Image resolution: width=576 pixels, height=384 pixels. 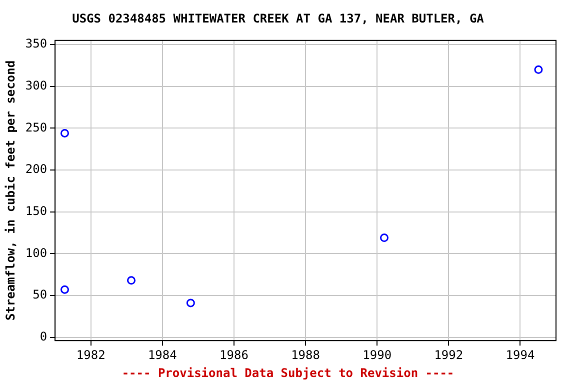 What do you see at coordinates (288, 373) in the screenshot?
I see `text: ---- Provisional Data Subject to Revision ----` at bounding box center [288, 373].